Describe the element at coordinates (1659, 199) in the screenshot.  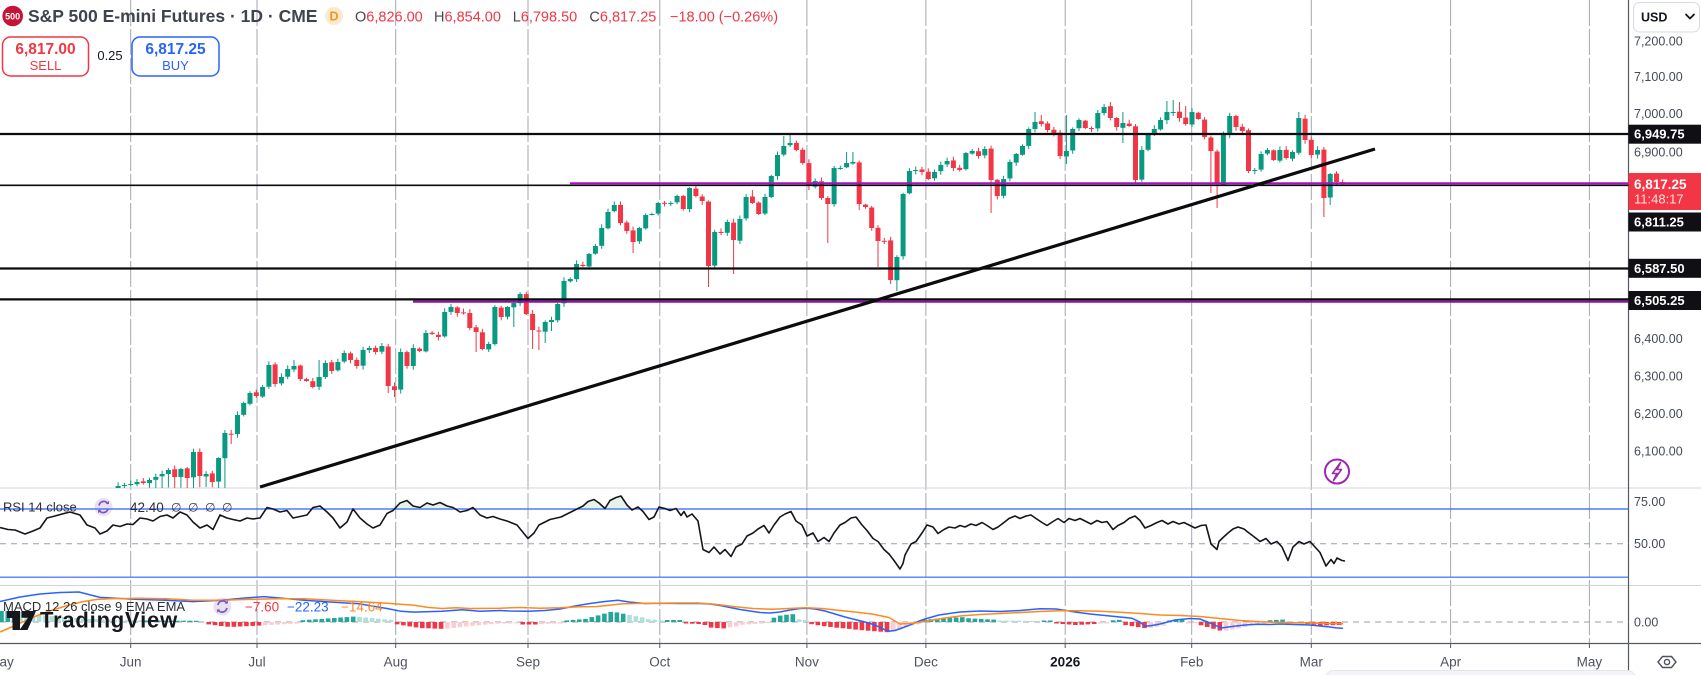
I see `svg-text: 11:48:17` at that location.